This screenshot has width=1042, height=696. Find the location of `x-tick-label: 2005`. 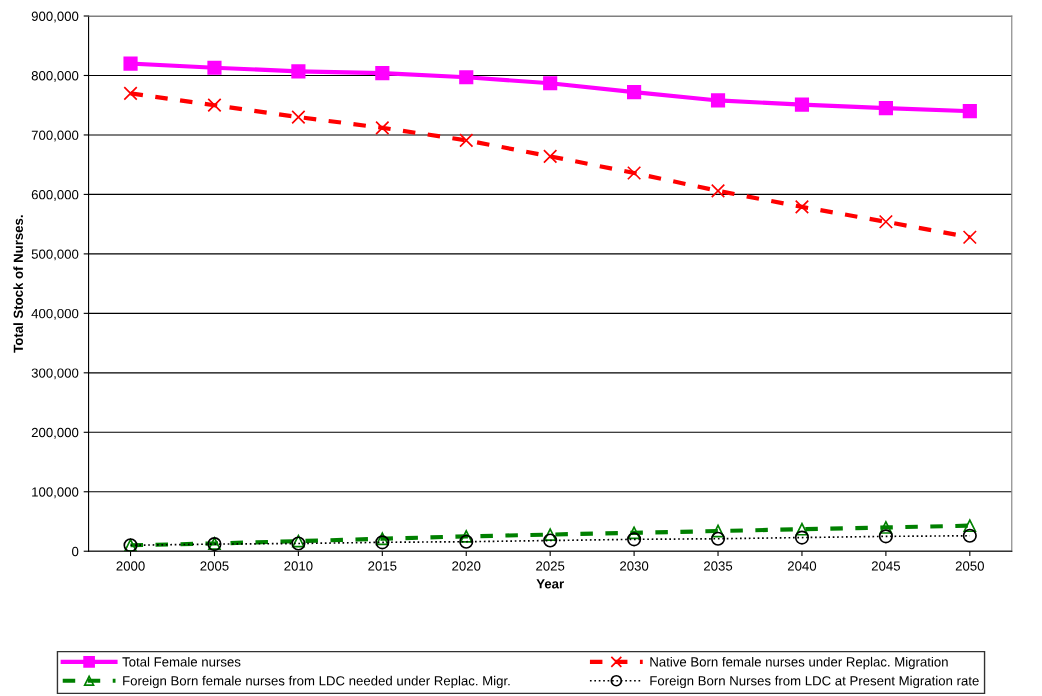

x-tick-label: 2005 is located at coordinates (214, 566).